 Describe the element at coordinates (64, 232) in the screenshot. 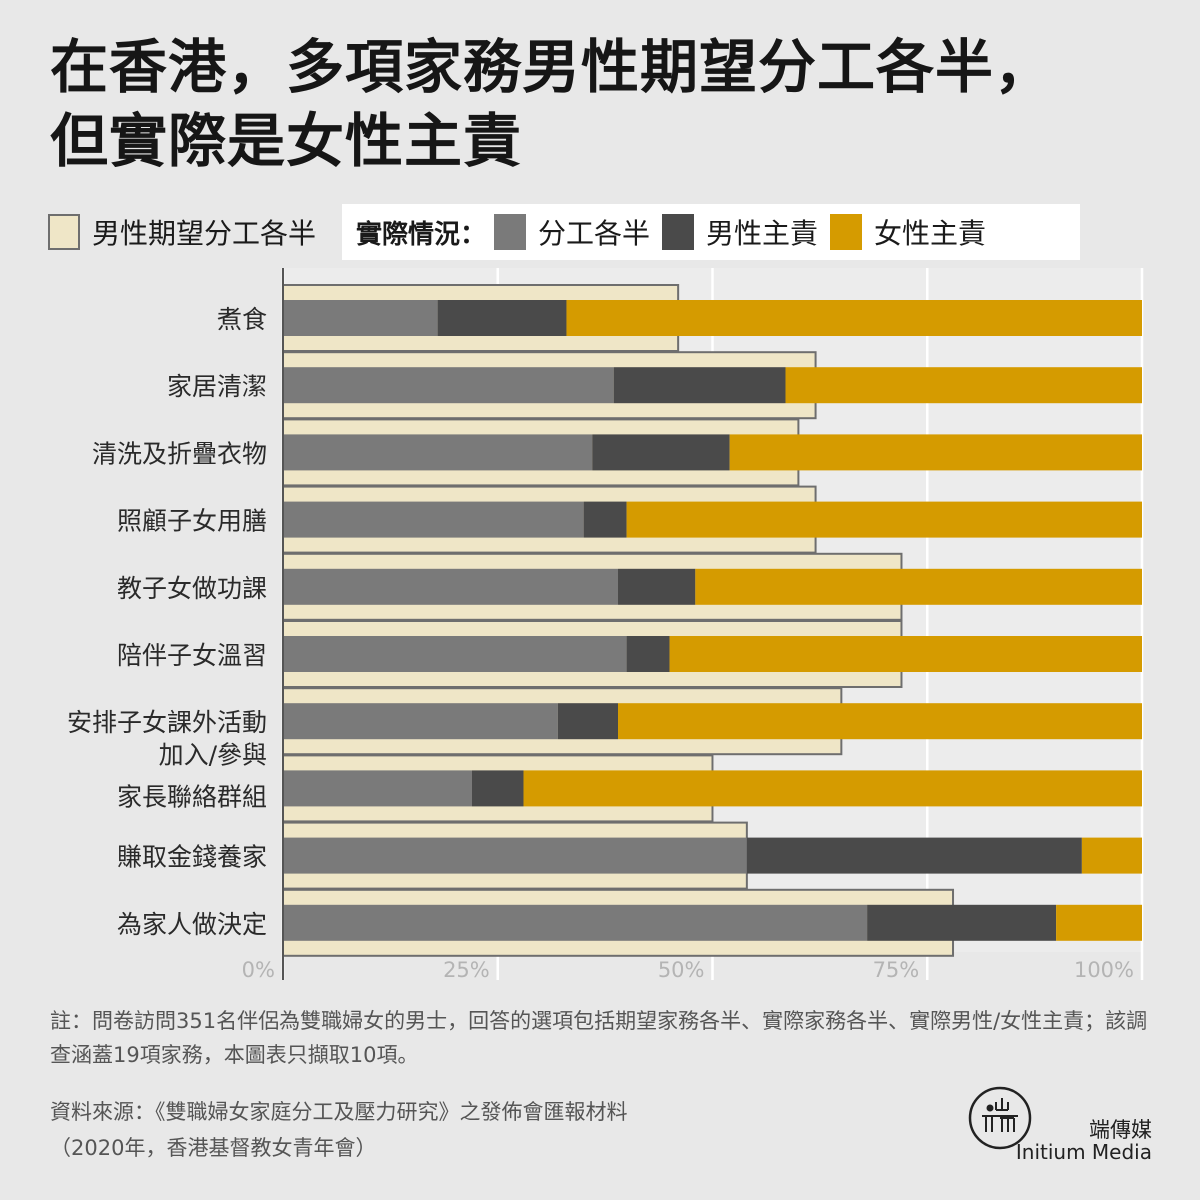

I see `legend-expected-swatch` at that location.